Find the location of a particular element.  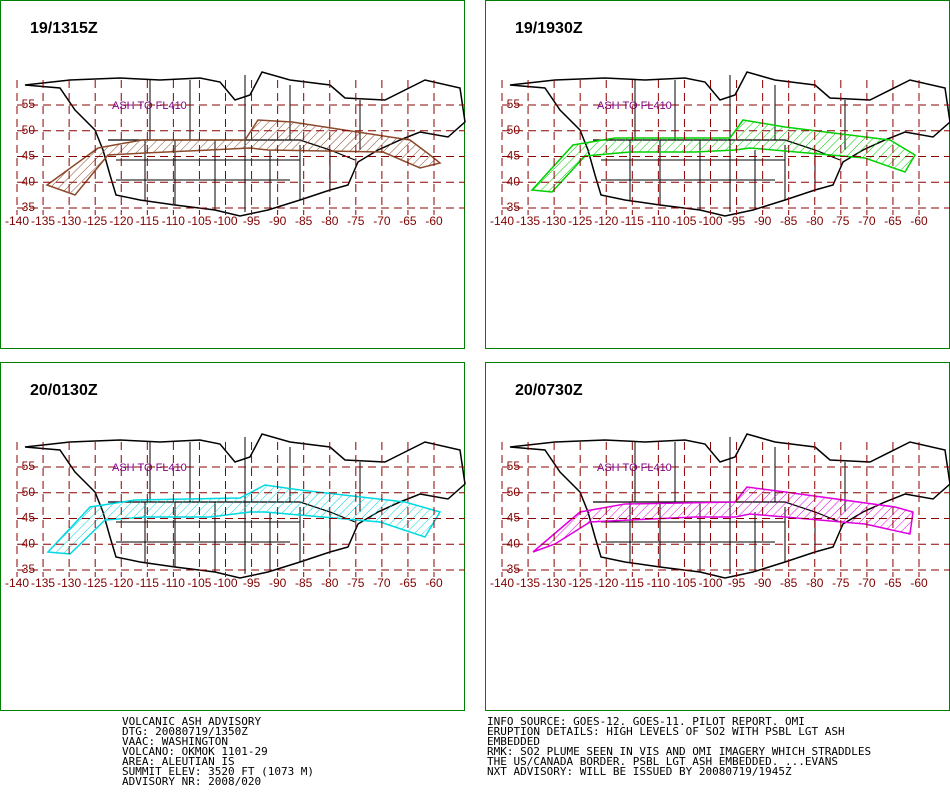

panel-time: 20/0130Z is located at coordinates (64, 390).